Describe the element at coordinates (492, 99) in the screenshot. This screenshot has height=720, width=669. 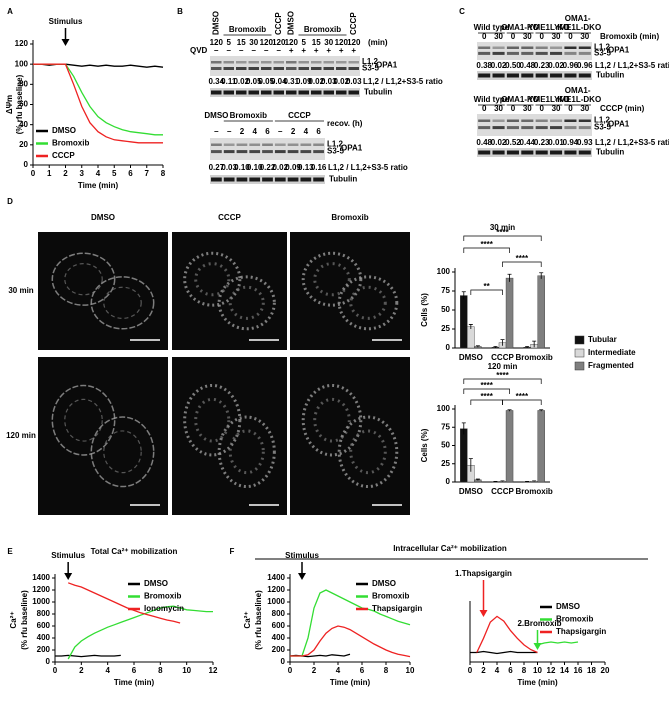
I see `group-label: Wild type` at that location.